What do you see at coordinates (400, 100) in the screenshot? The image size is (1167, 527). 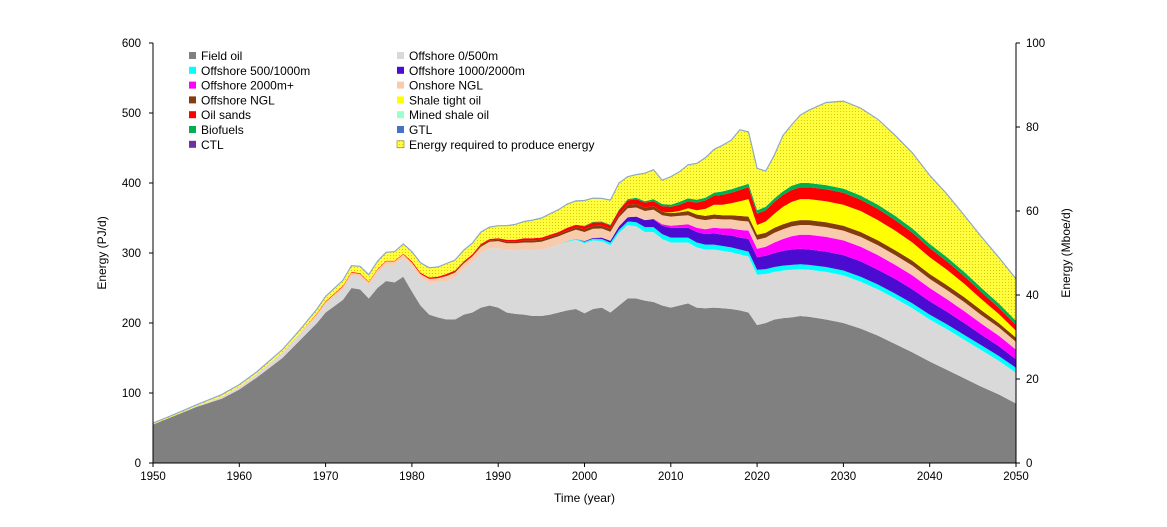 I see `legend-swatch-shale-tight-oil` at bounding box center [400, 100].